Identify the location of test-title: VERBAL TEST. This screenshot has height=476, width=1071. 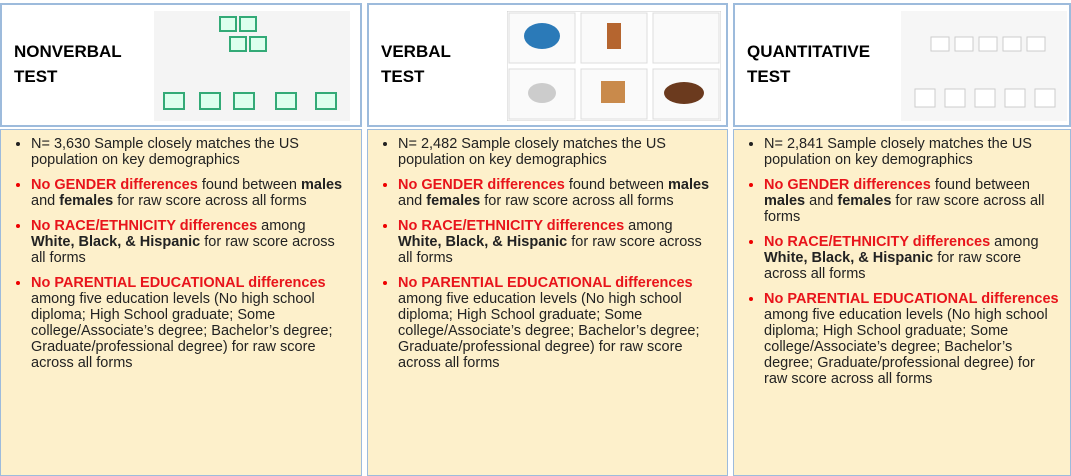
(416, 64).